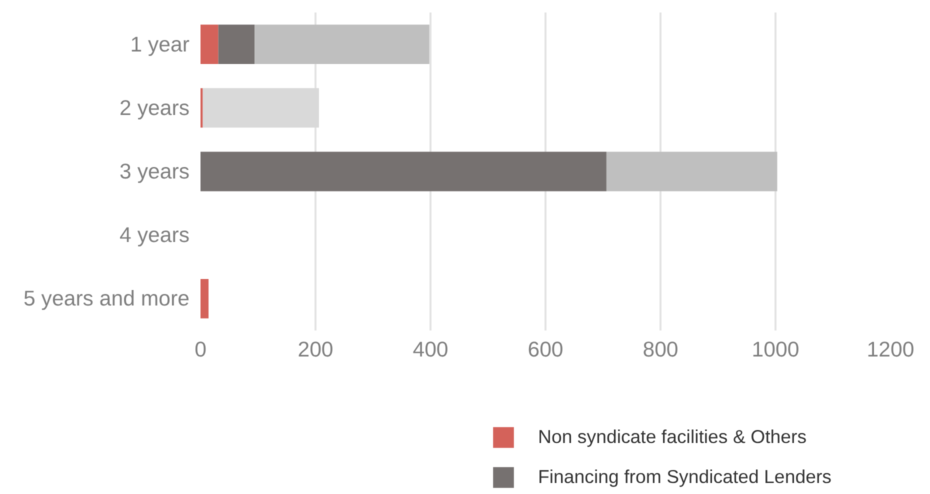 Image resolution: width=930 pixels, height=494 pixels. Describe the element at coordinates (155, 108) in the screenshot. I see `y-tick-label: 2 years` at that location.